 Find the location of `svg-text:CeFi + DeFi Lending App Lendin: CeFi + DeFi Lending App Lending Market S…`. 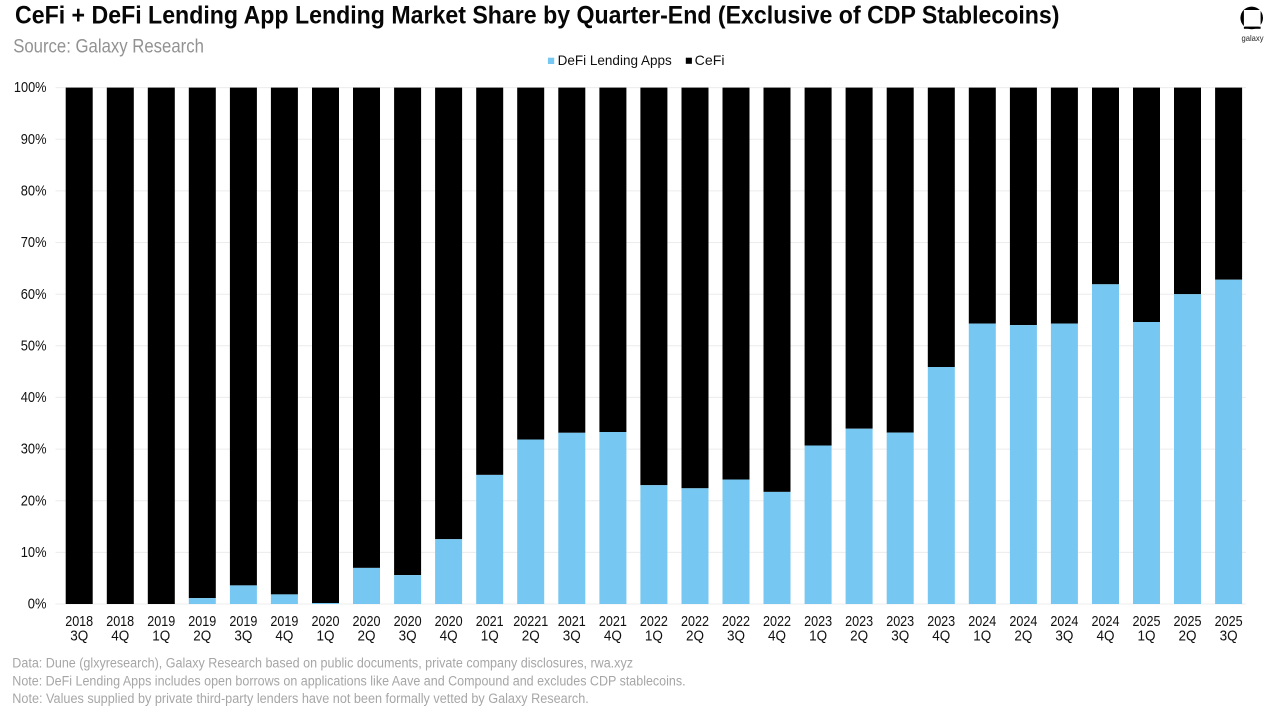

svg-text:CeFi + DeFi Lending App Lendin: CeFi + DeFi Lending App Lending Market S… is located at coordinates (537, 16).